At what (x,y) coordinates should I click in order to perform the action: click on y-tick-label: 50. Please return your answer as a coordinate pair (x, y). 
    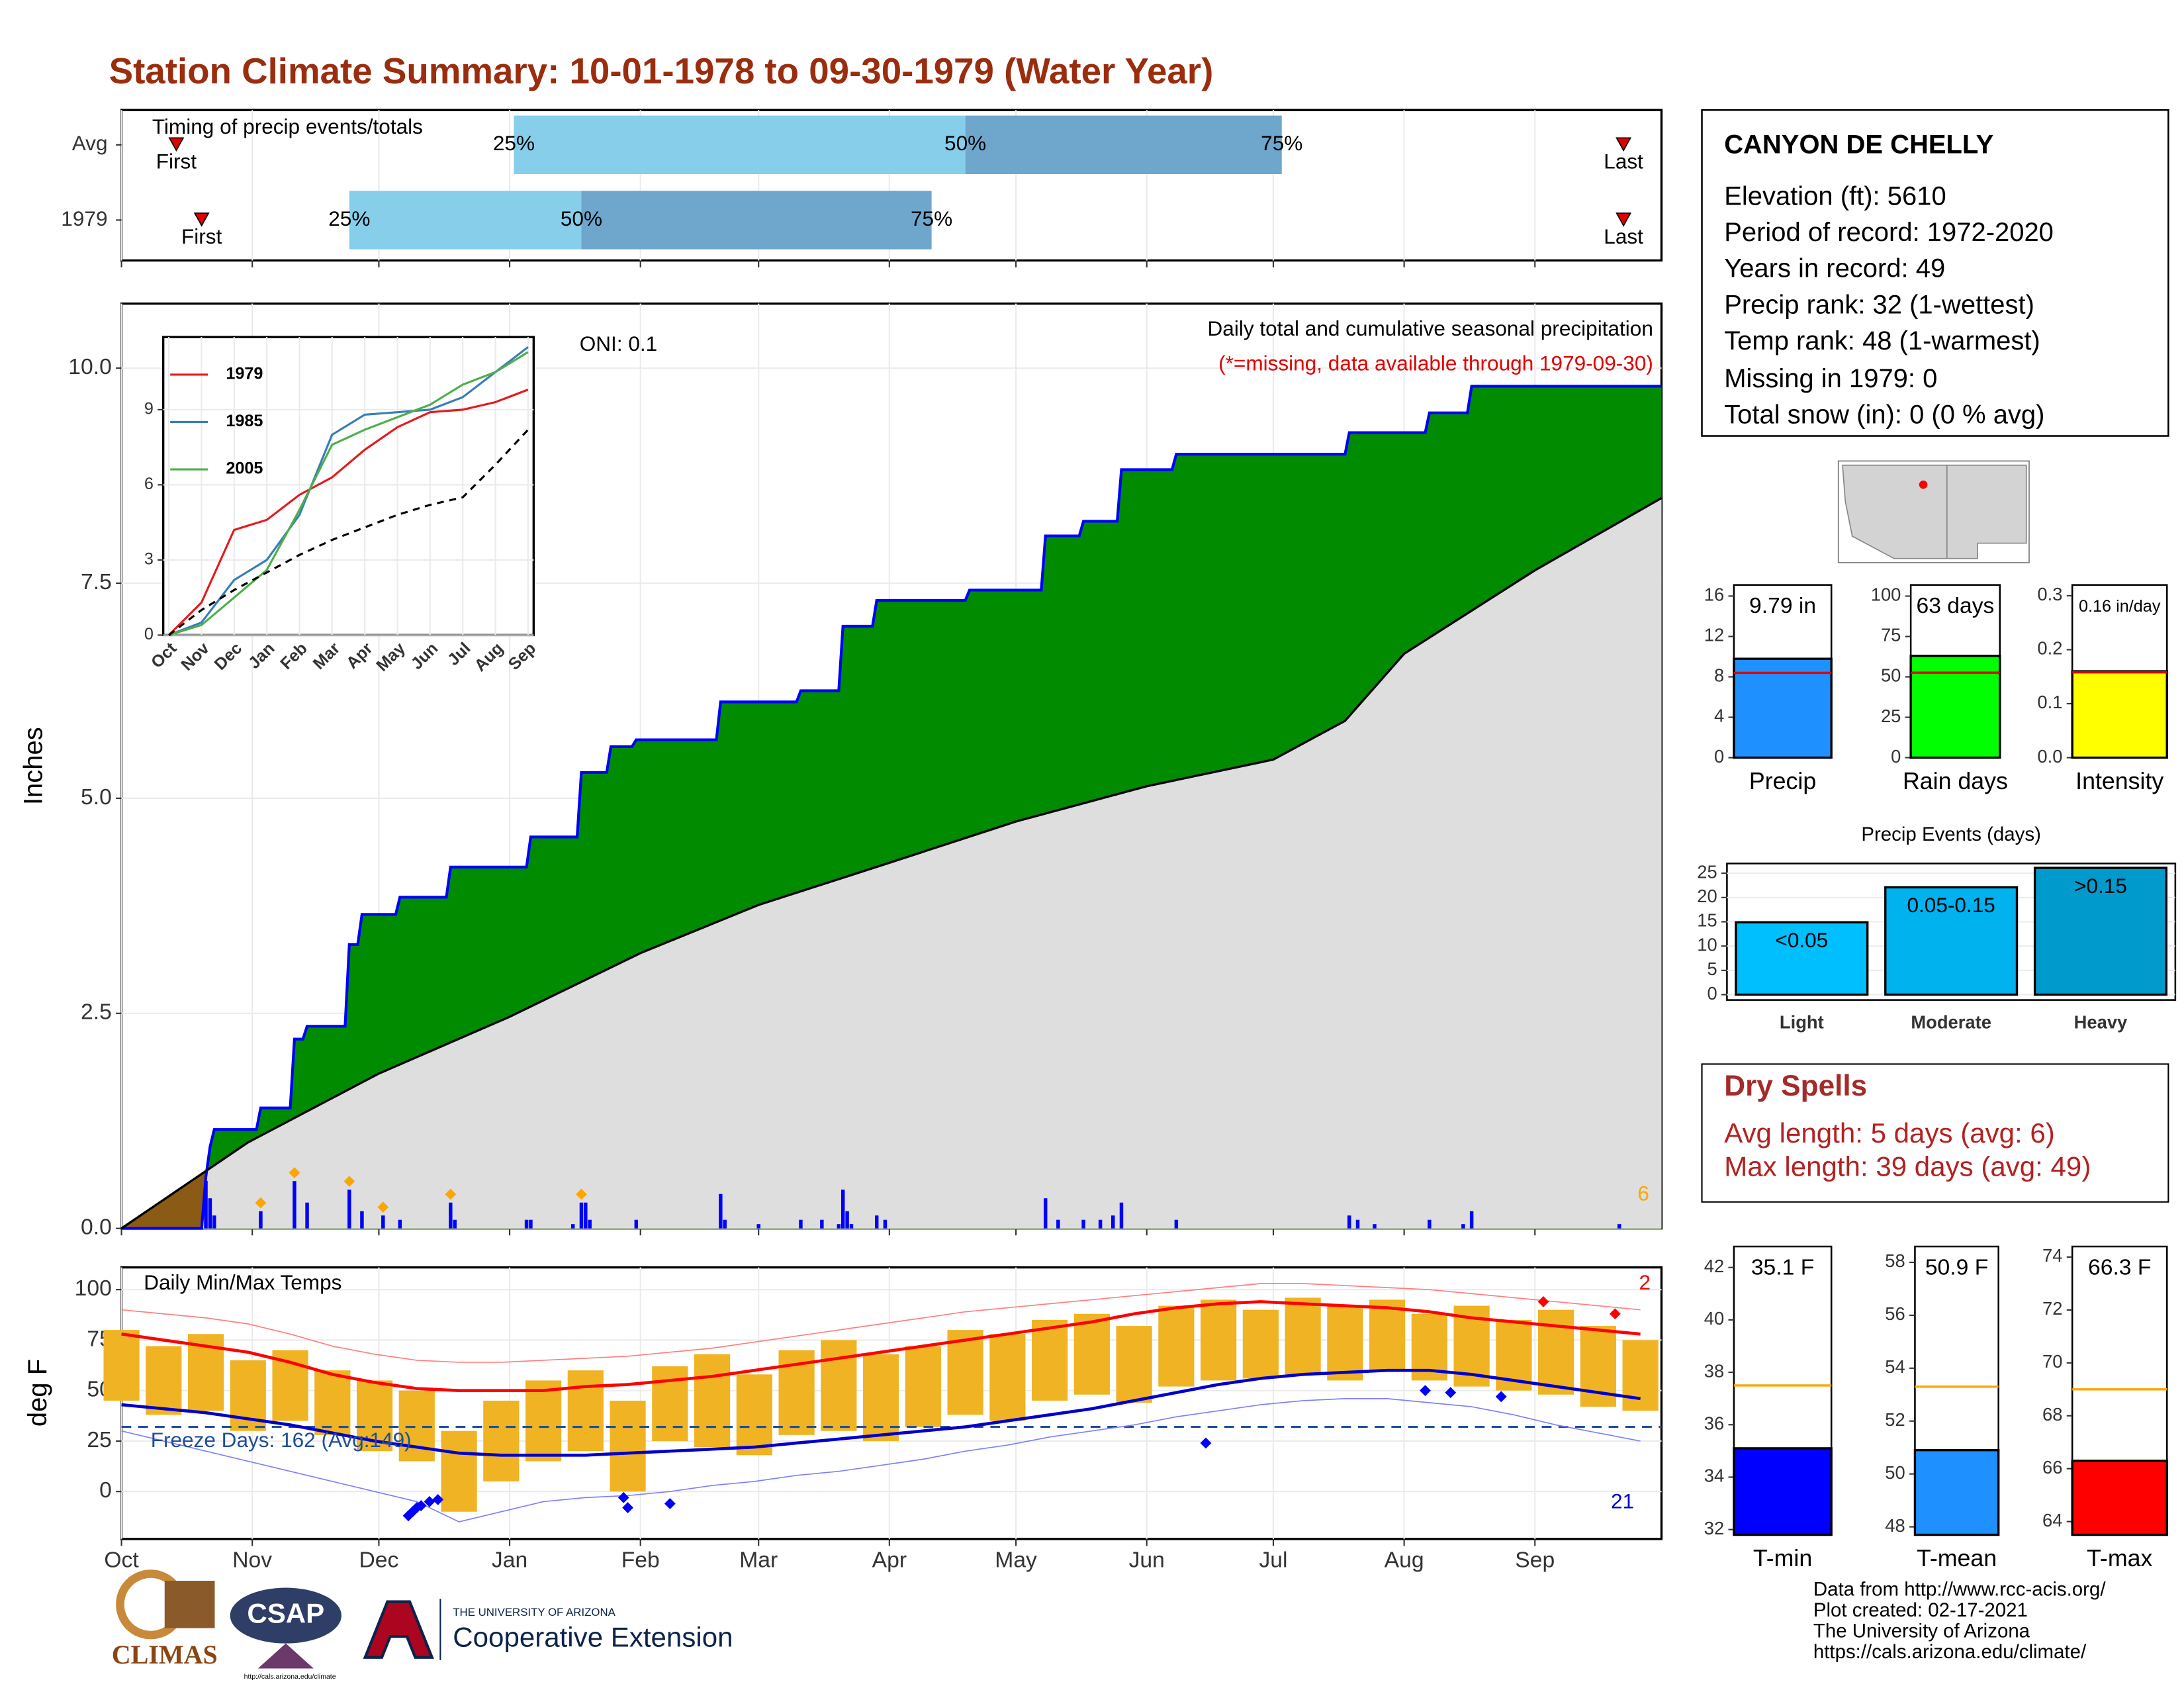
    Looking at the image, I should click on (1895, 1472).